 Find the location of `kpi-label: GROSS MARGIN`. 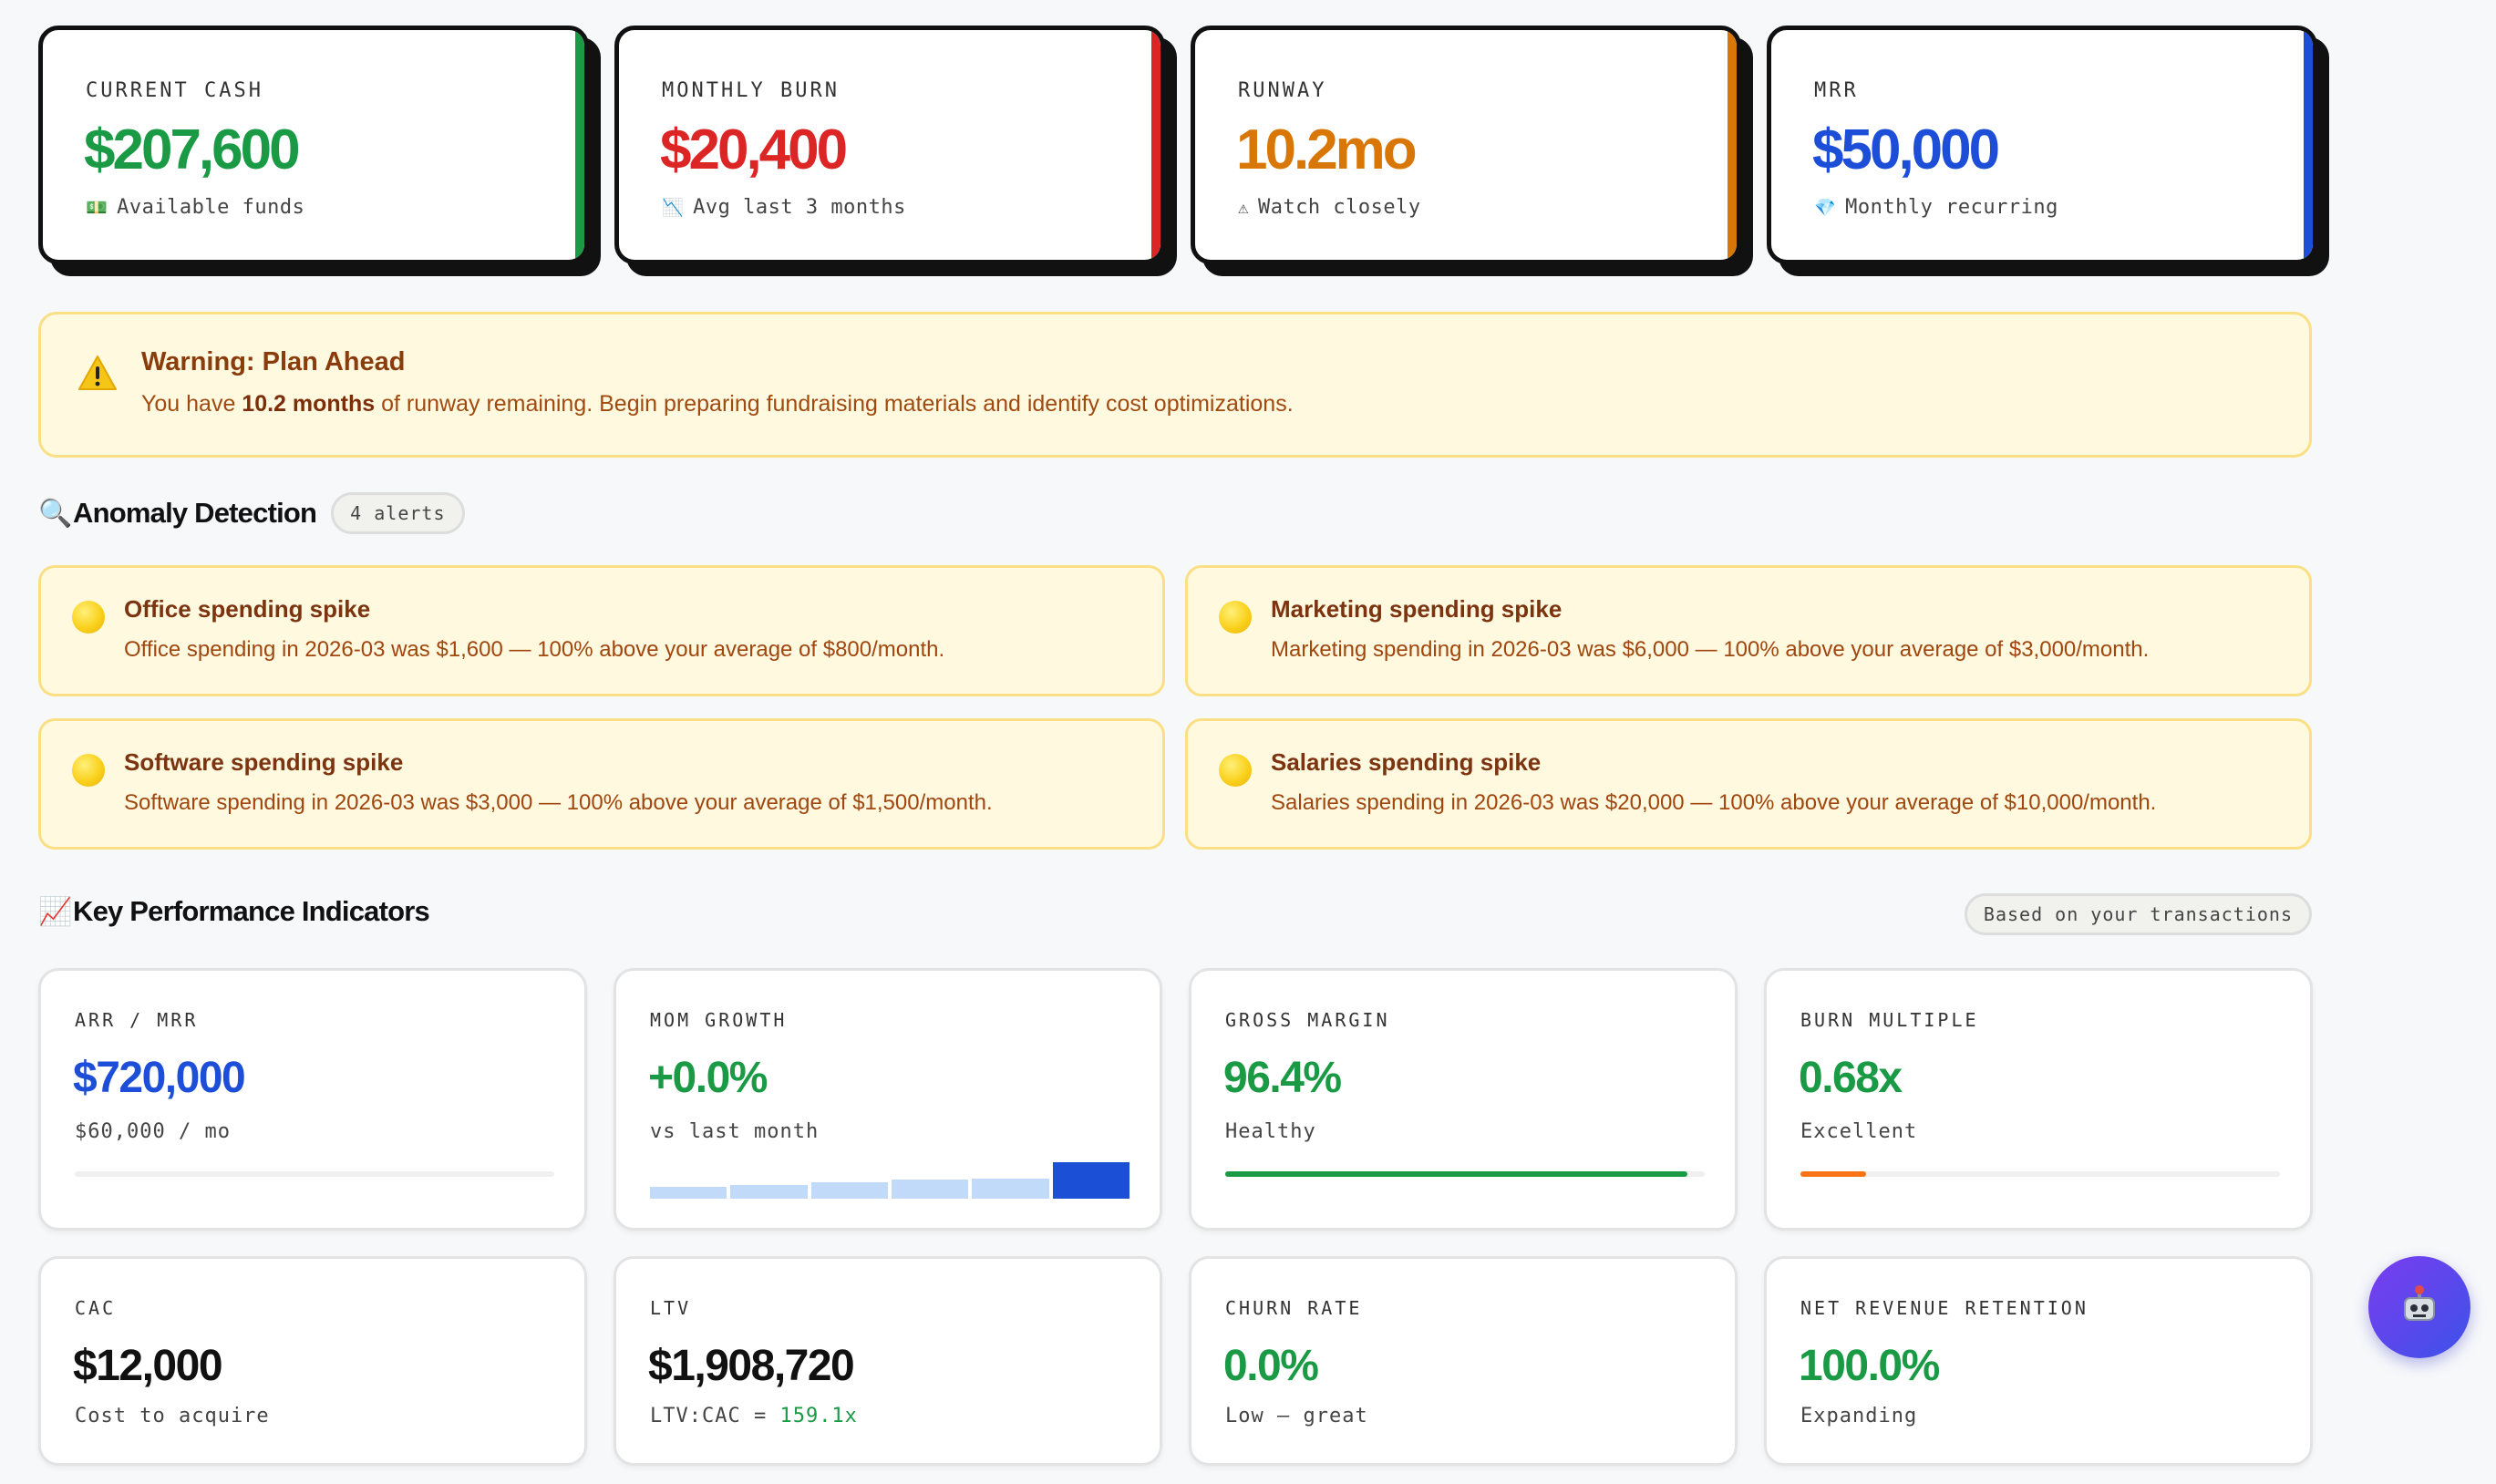

kpi-label: GROSS MARGIN is located at coordinates (1307, 1020).